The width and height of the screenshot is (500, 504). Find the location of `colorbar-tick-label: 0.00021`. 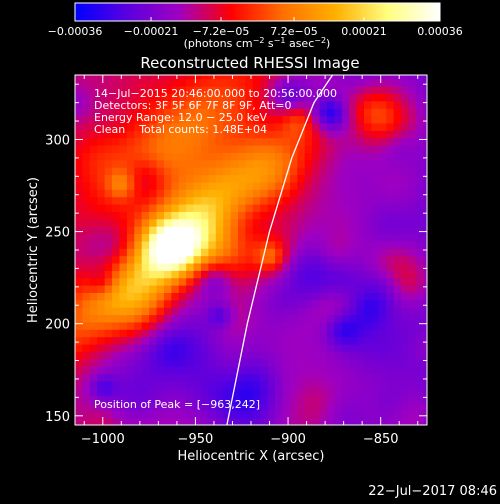

colorbar-tick-label: 0.00021 is located at coordinates (364, 31).